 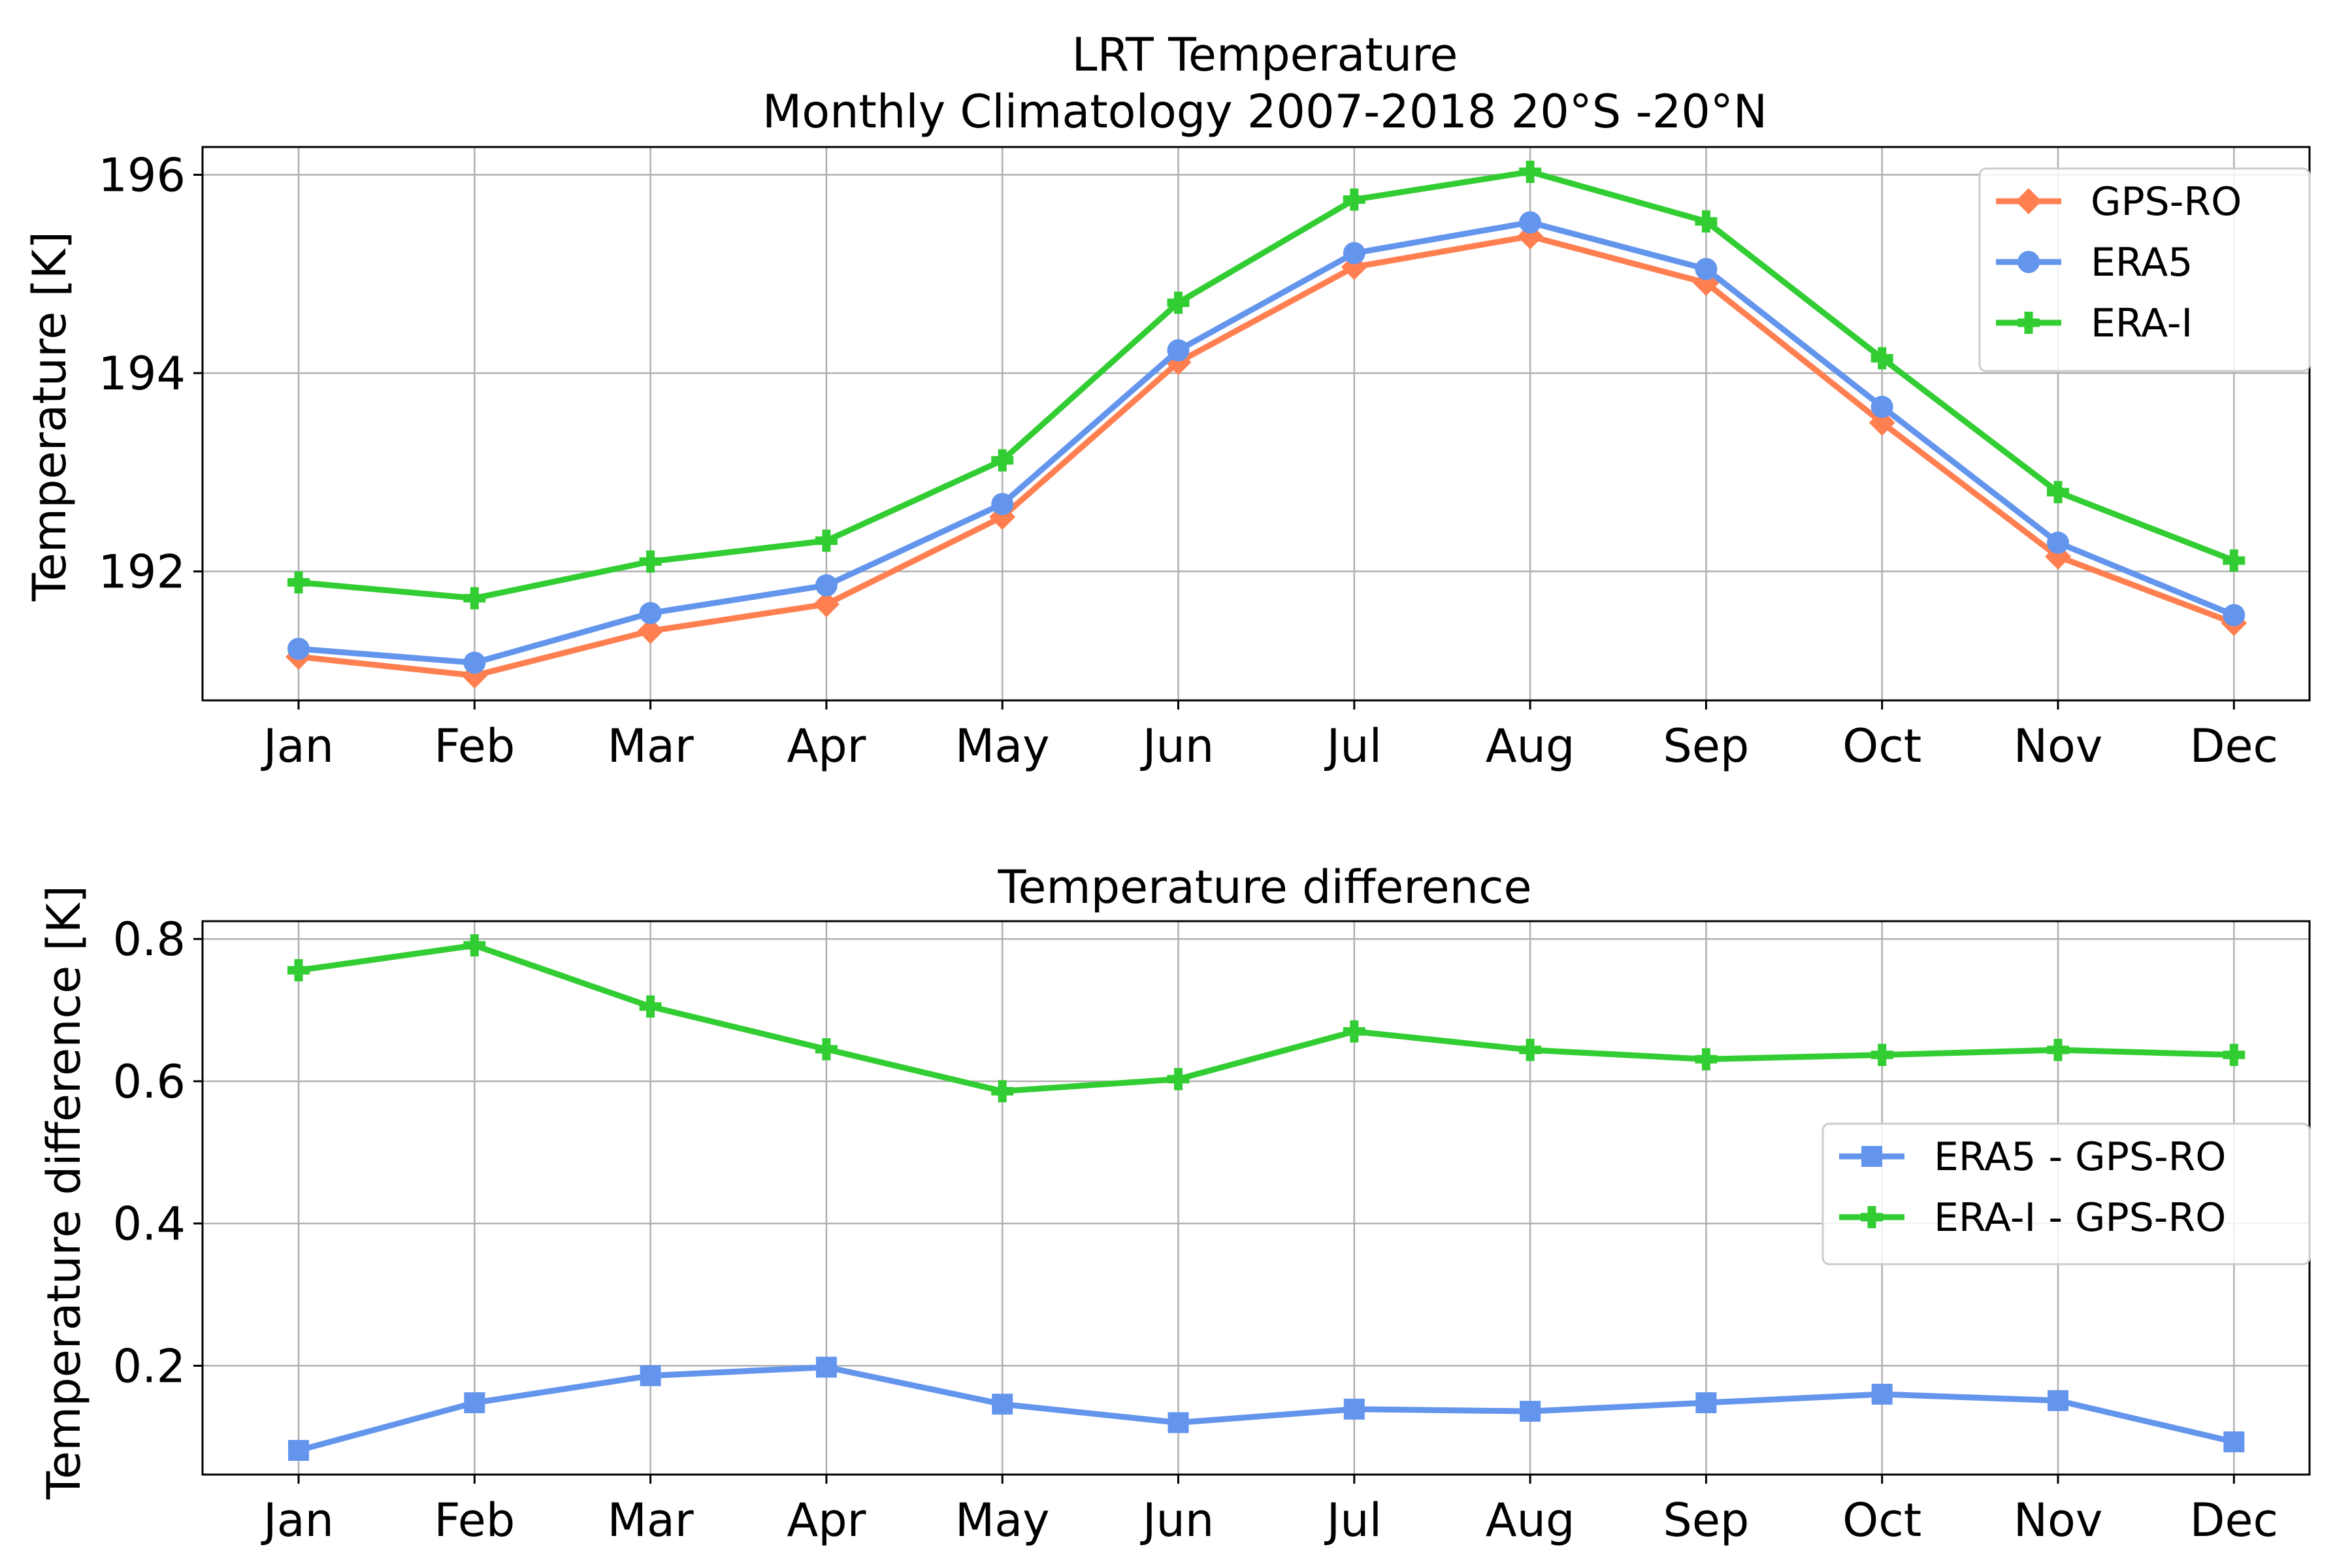 What do you see at coordinates (149, 1224) in the screenshot?
I see `y-tick-label: 0.4` at bounding box center [149, 1224].